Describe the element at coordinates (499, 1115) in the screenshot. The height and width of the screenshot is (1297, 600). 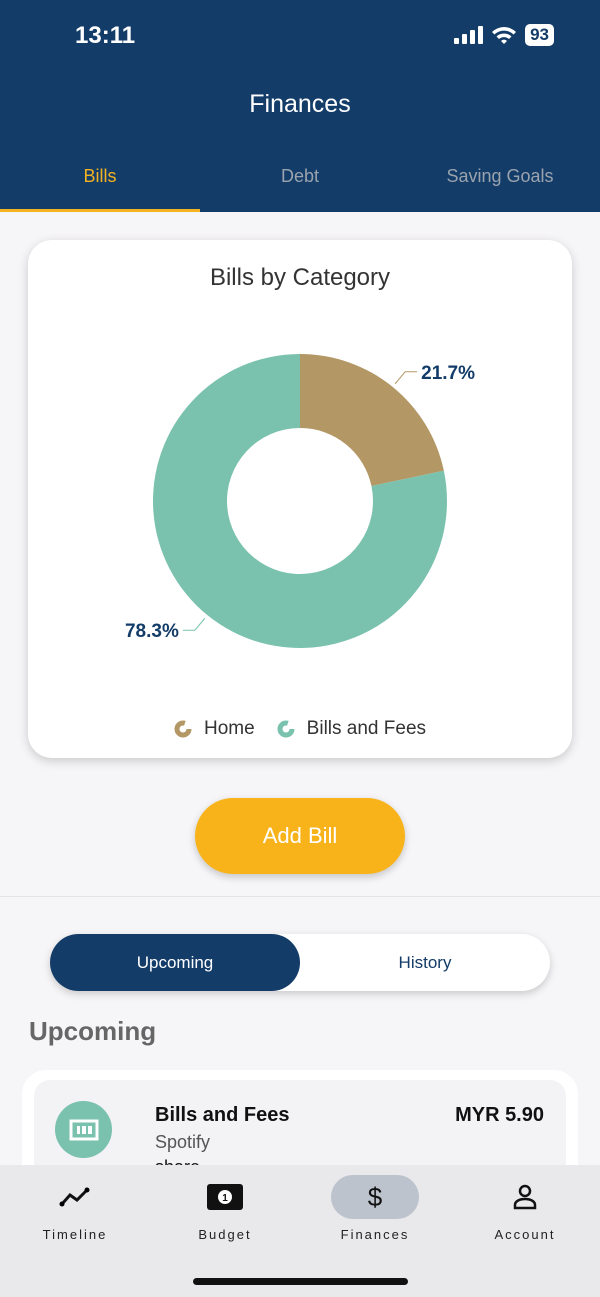
I see `bill-amount: MYR 5.90` at that location.